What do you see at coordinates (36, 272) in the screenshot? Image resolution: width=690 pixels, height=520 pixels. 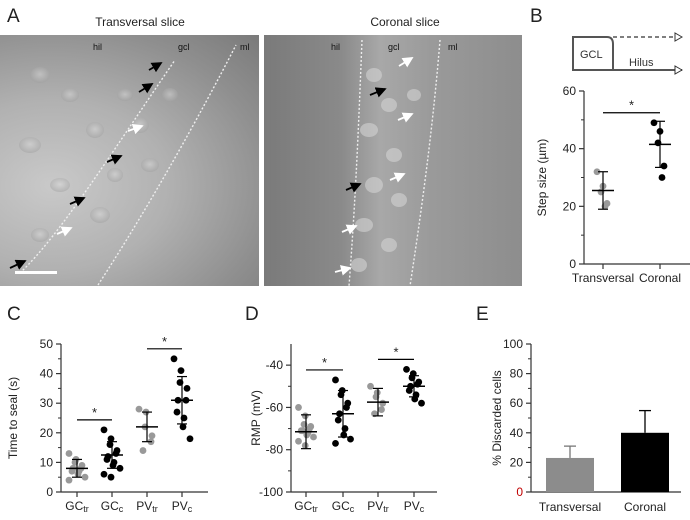 I see `scale-bar` at bounding box center [36, 272].